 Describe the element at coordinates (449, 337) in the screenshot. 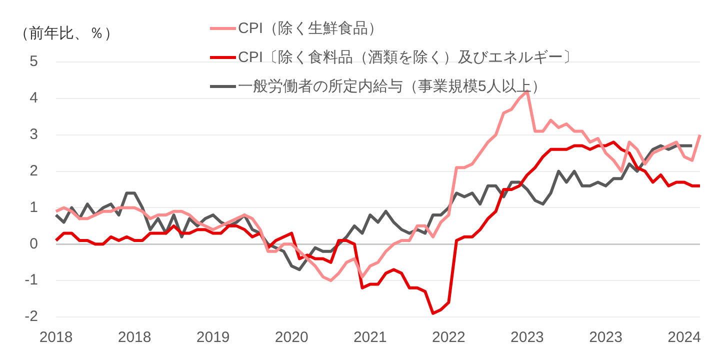

I see `x-tick-label: 2022` at that location.